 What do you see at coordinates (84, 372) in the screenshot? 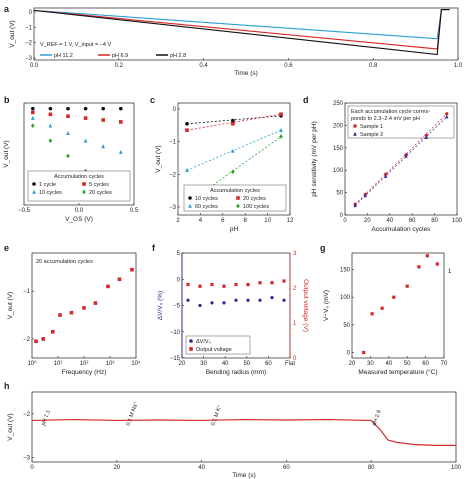
I see `x-axis-label: Frequency (Hz)` at bounding box center [84, 372].